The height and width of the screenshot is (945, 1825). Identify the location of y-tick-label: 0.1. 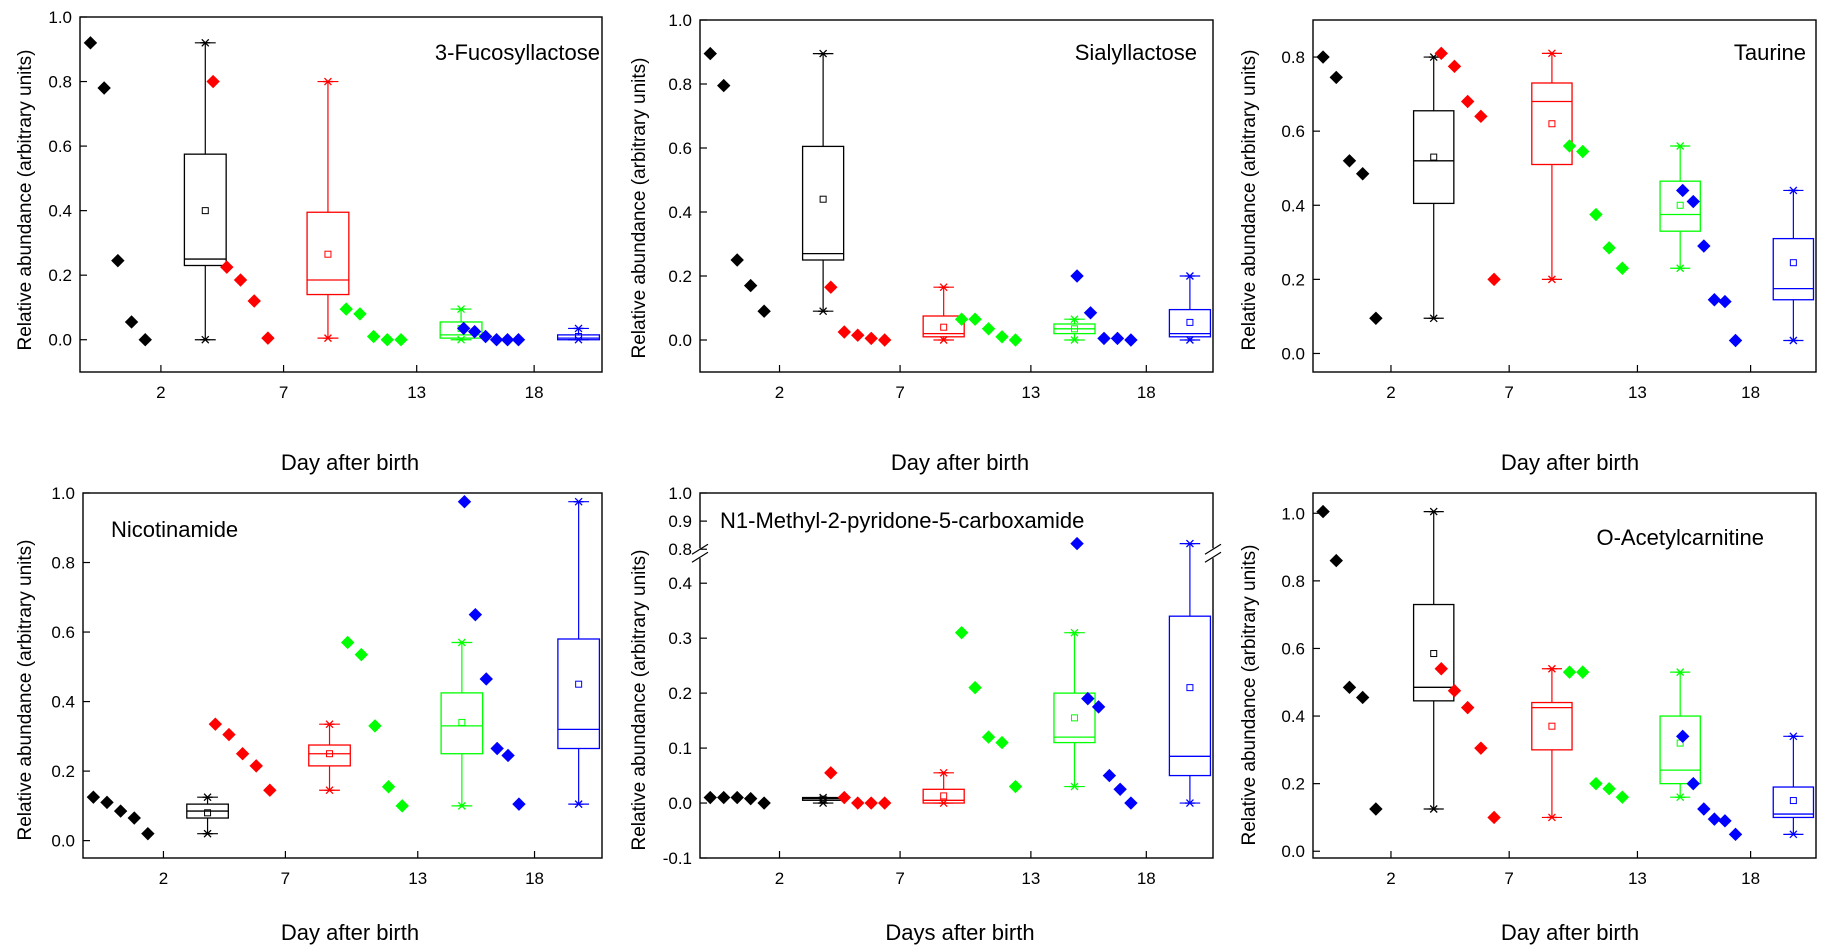
(680, 748).